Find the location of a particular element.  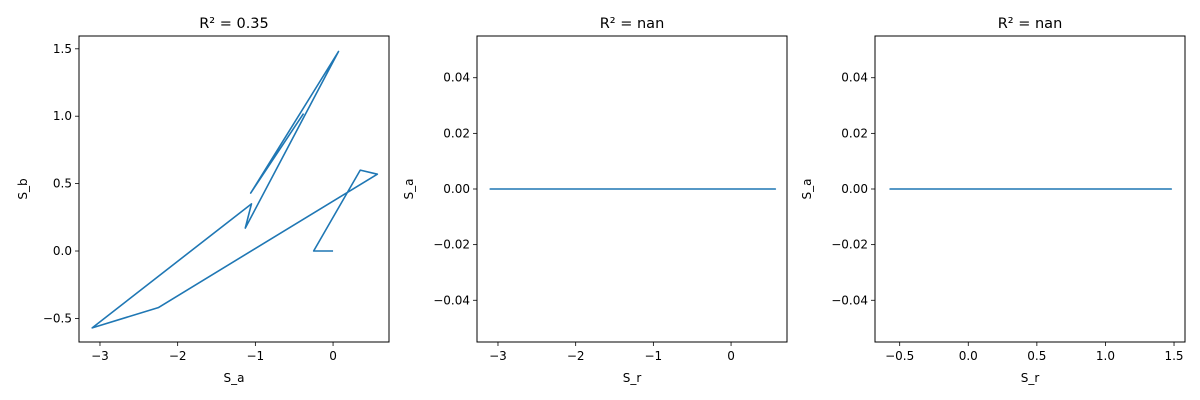

y-tick-label: 1.5 is located at coordinates (62, 49).